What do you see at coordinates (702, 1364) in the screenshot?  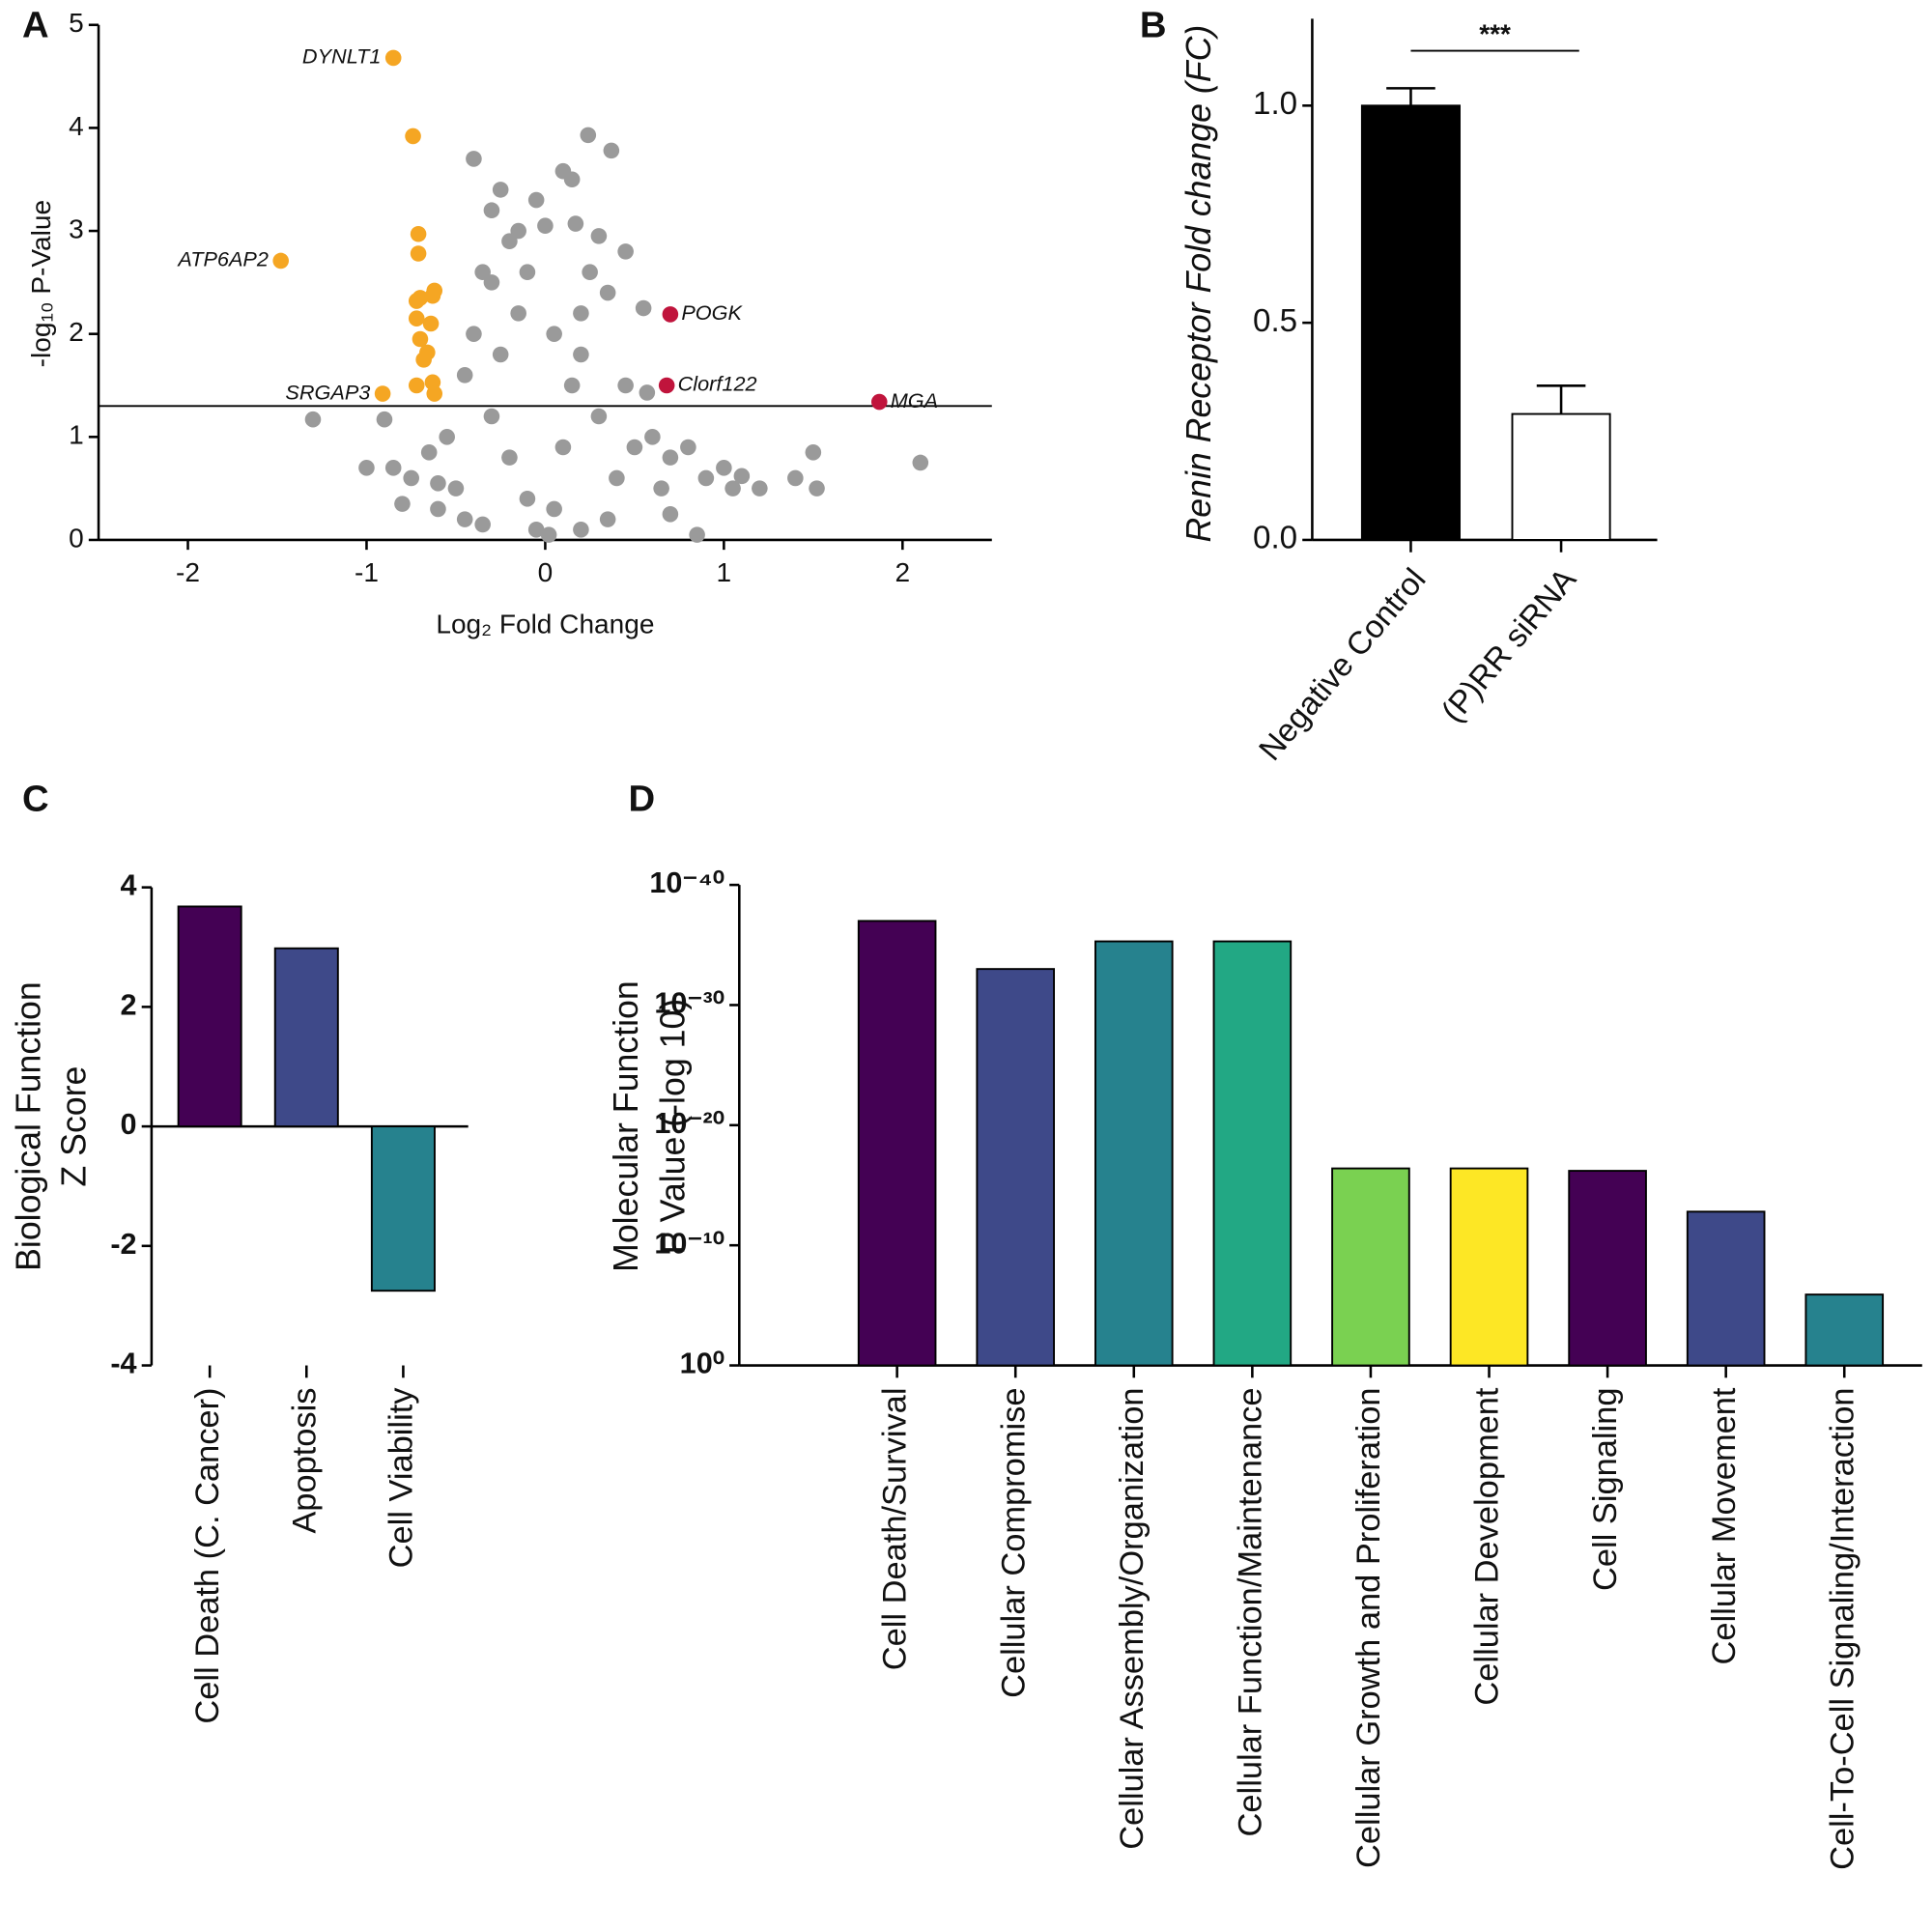 I see `y-tick-label: 10⁰` at bounding box center [702, 1364].